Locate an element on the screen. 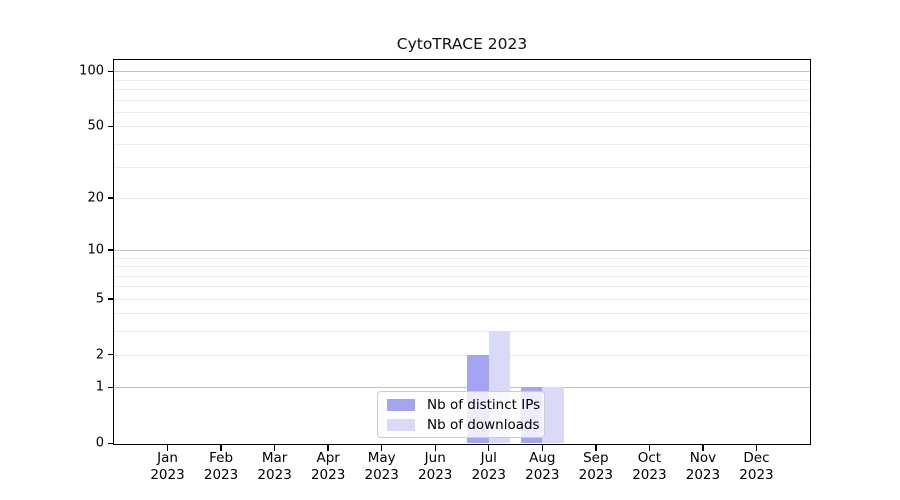 This screenshot has width=900, height=500. x-tick-label: Jul 2023 is located at coordinates (489, 467).